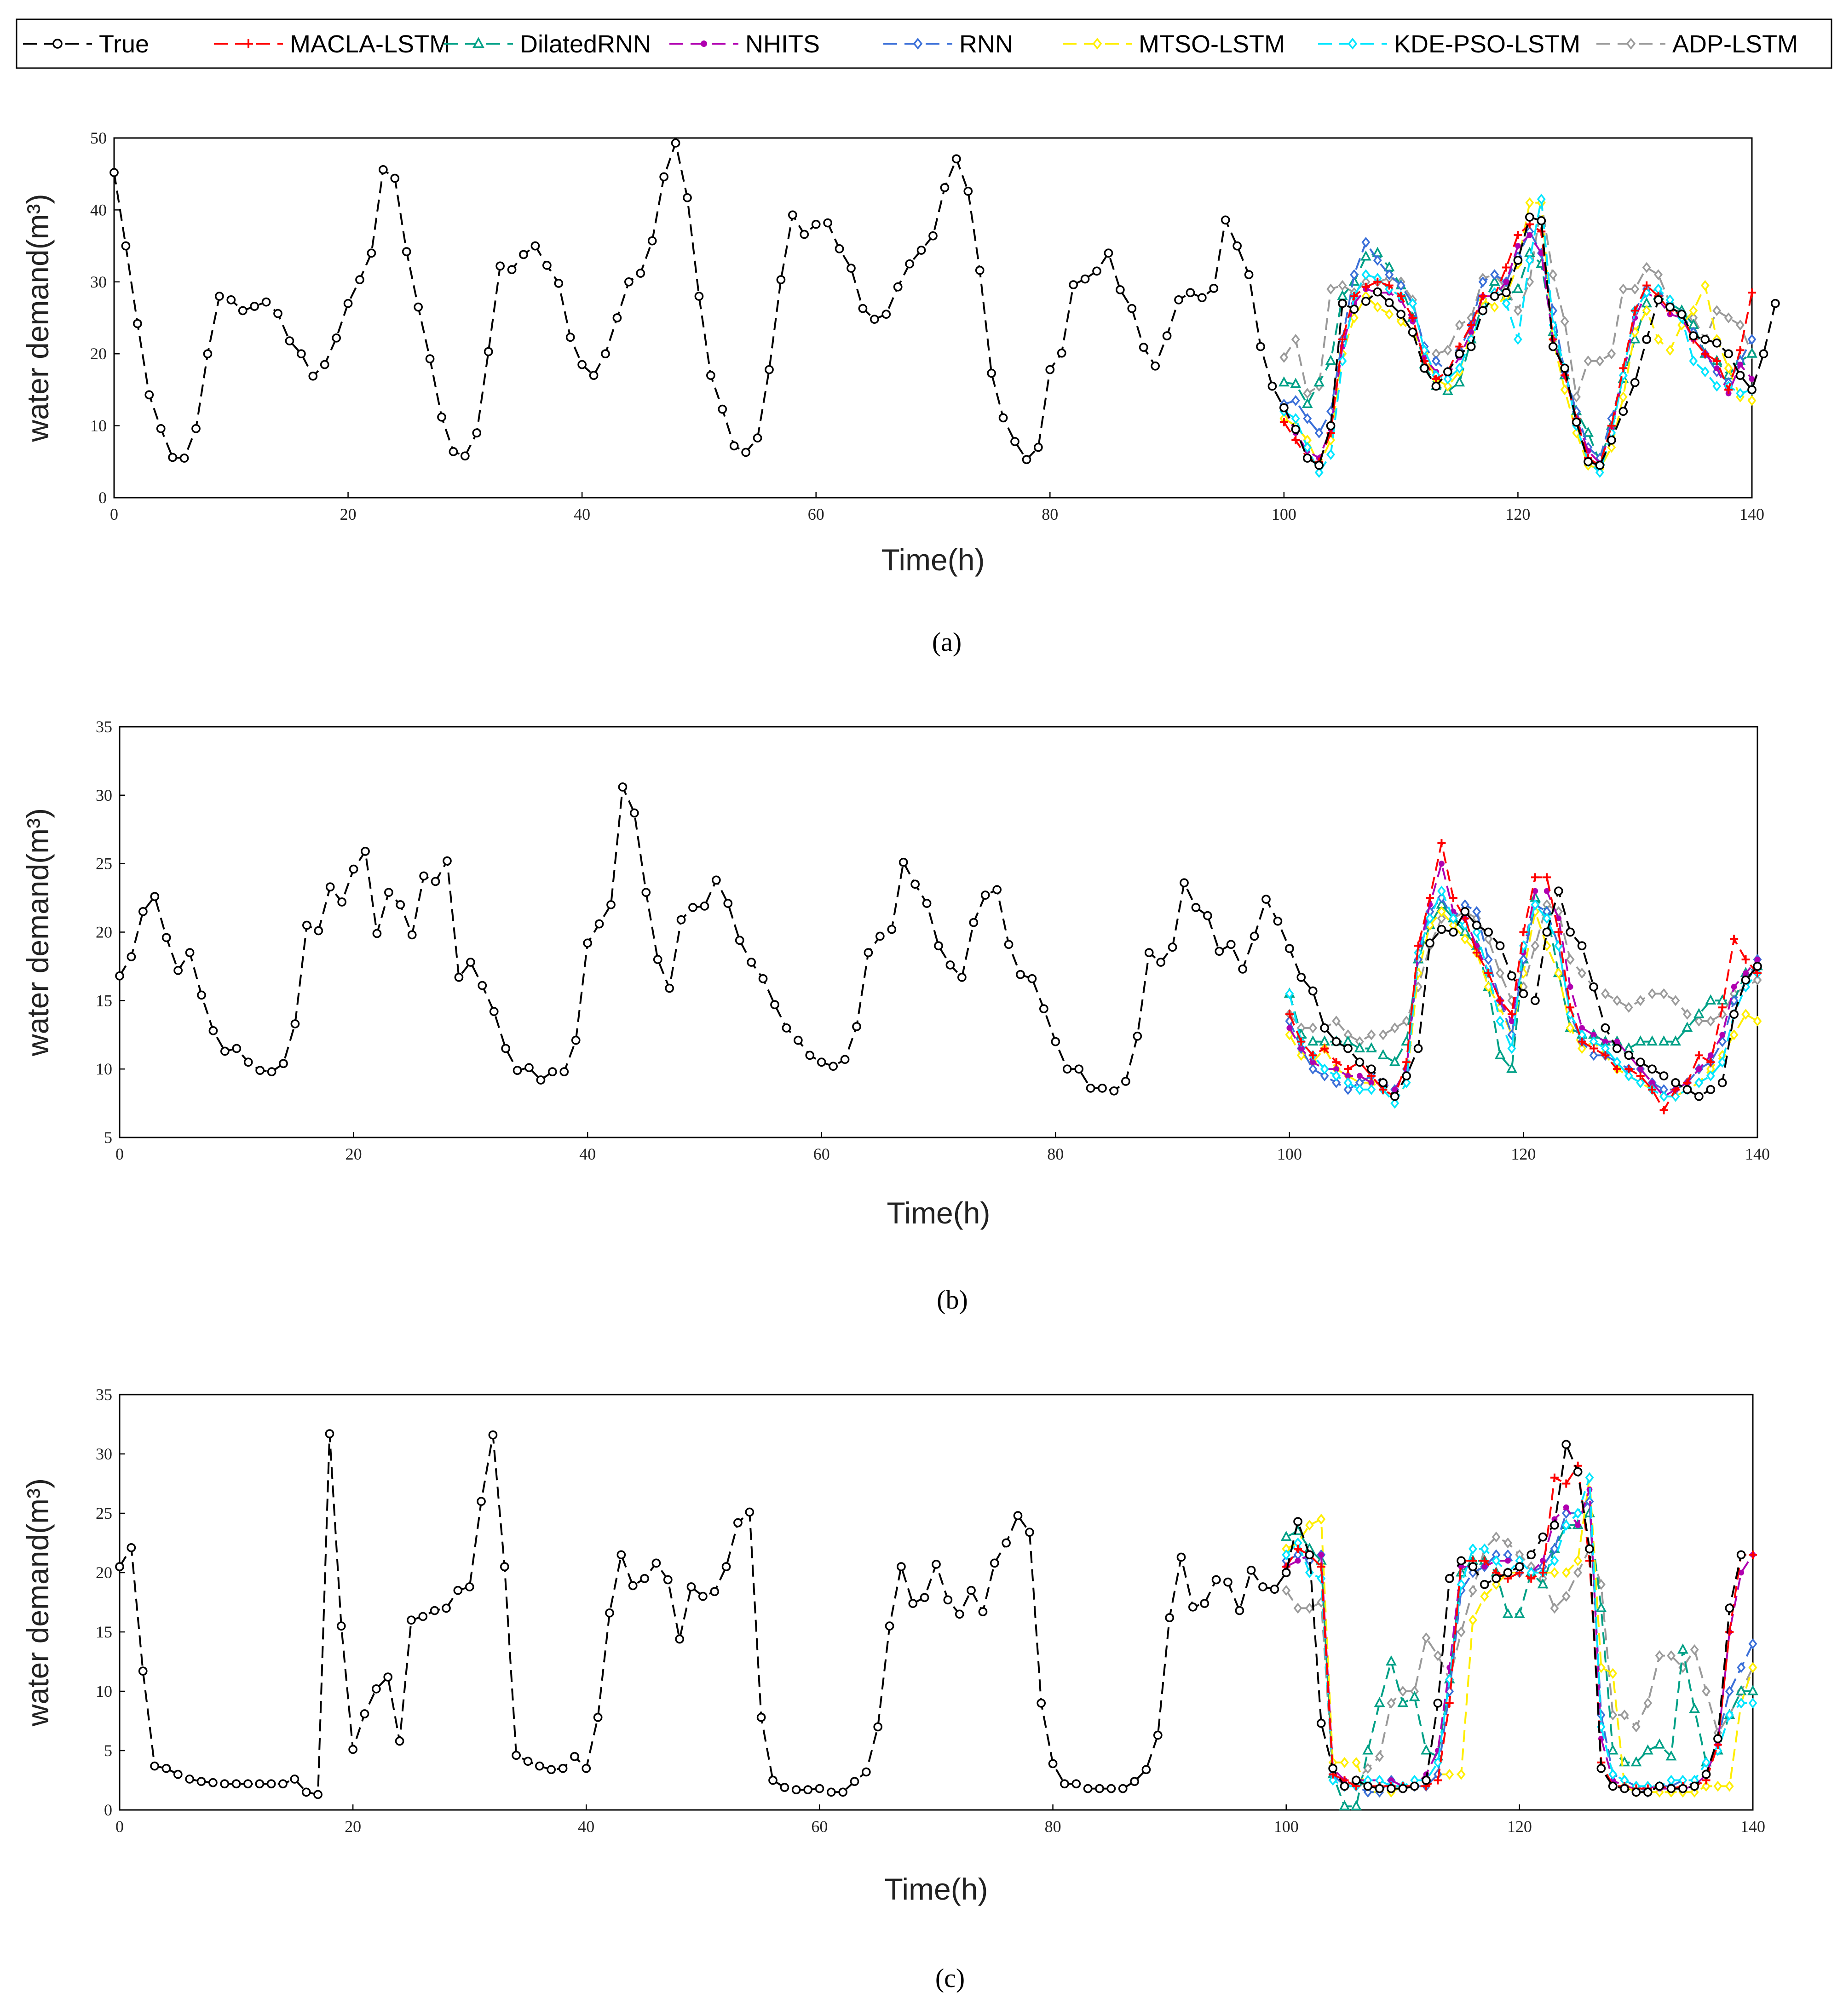 Image resolution: width=1843 pixels, height=2016 pixels. Describe the element at coordinates (104, 1000) in the screenshot. I see `y-tick-label: 15` at that location.